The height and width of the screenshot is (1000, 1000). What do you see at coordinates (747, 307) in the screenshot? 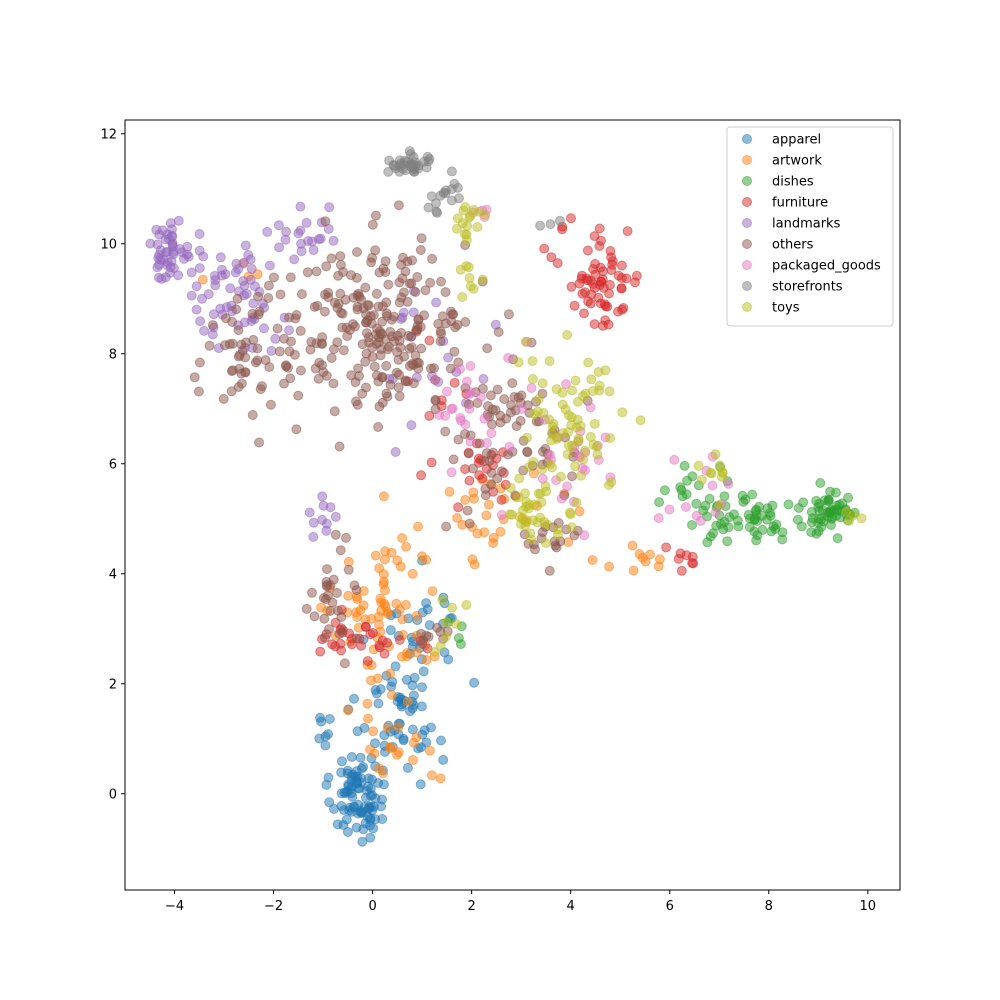
I see `legend-marker-toys` at bounding box center [747, 307].